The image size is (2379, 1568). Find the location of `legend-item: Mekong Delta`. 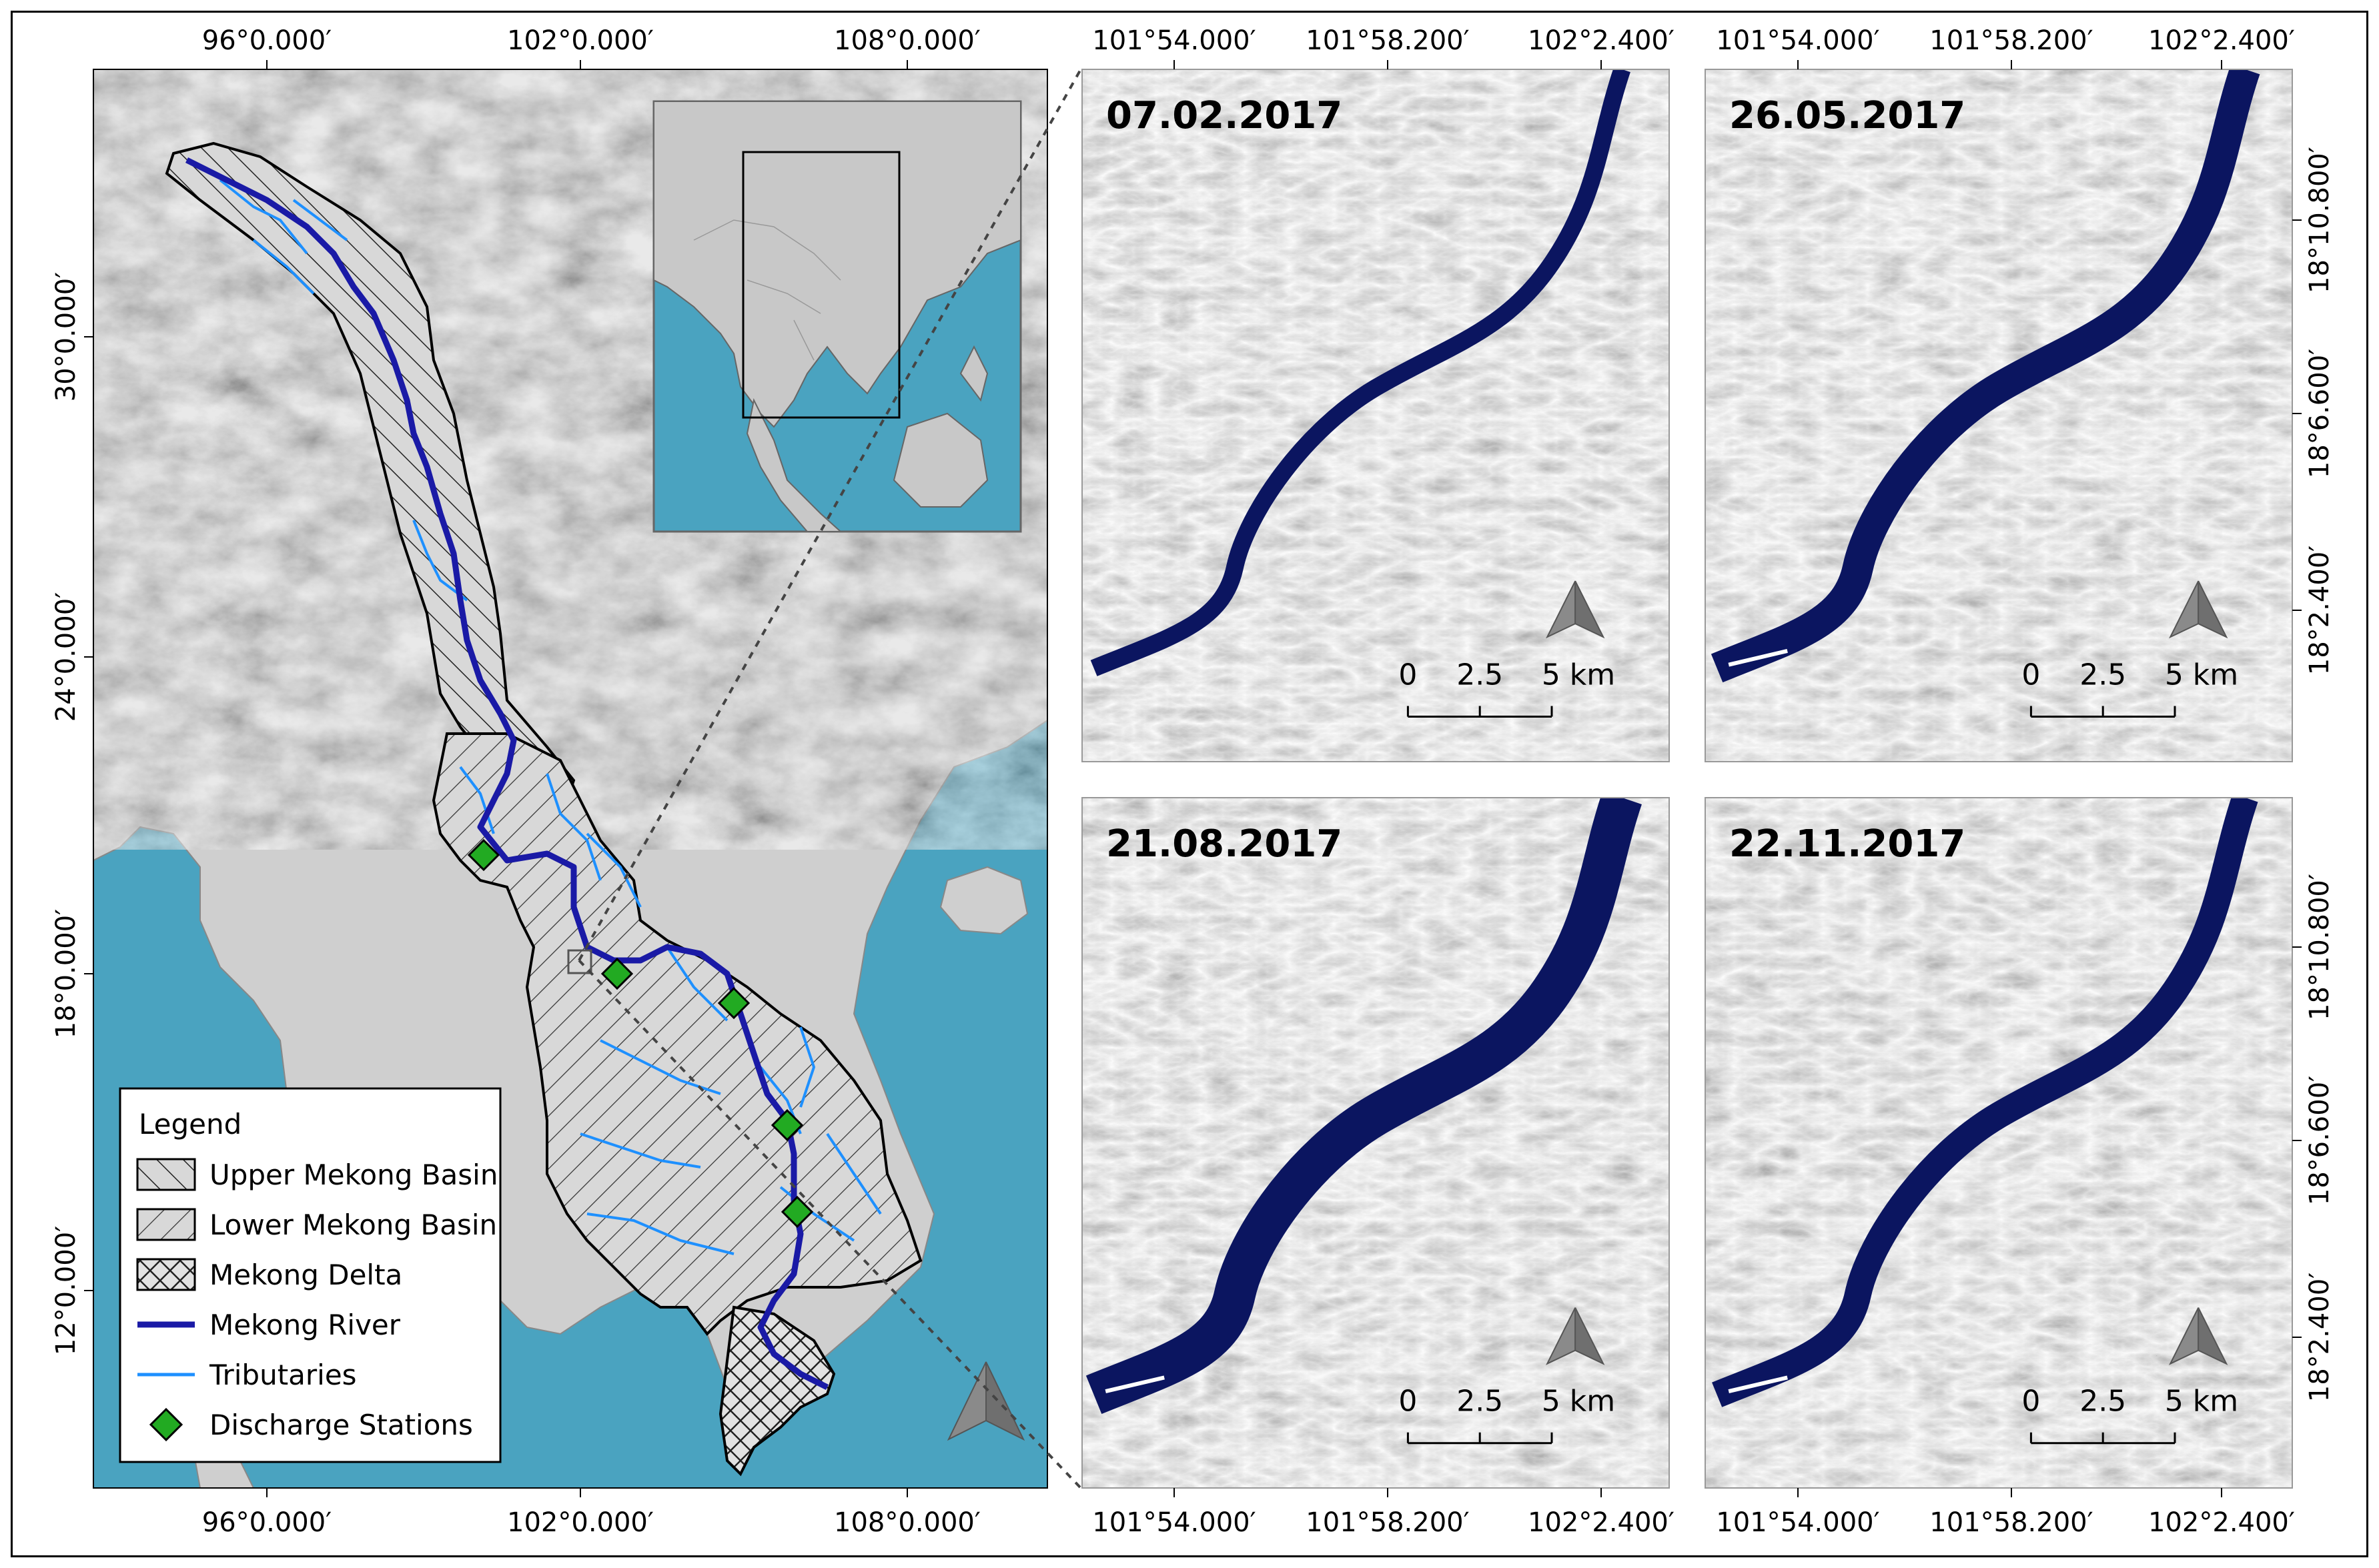

legend-item: Mekong Delta is located at coordinates (269, 1274).